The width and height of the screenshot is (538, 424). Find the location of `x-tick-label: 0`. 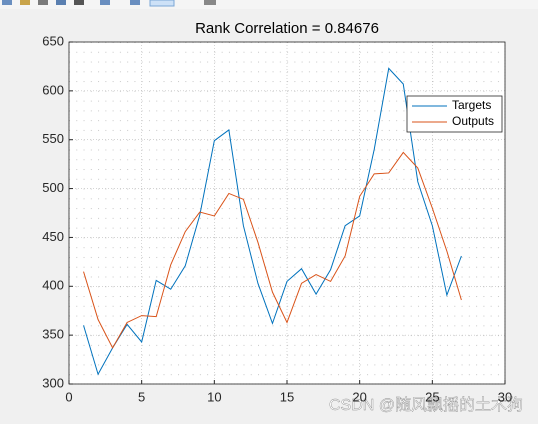

x-tick-label: 0 is located at coordinates (68, 396).